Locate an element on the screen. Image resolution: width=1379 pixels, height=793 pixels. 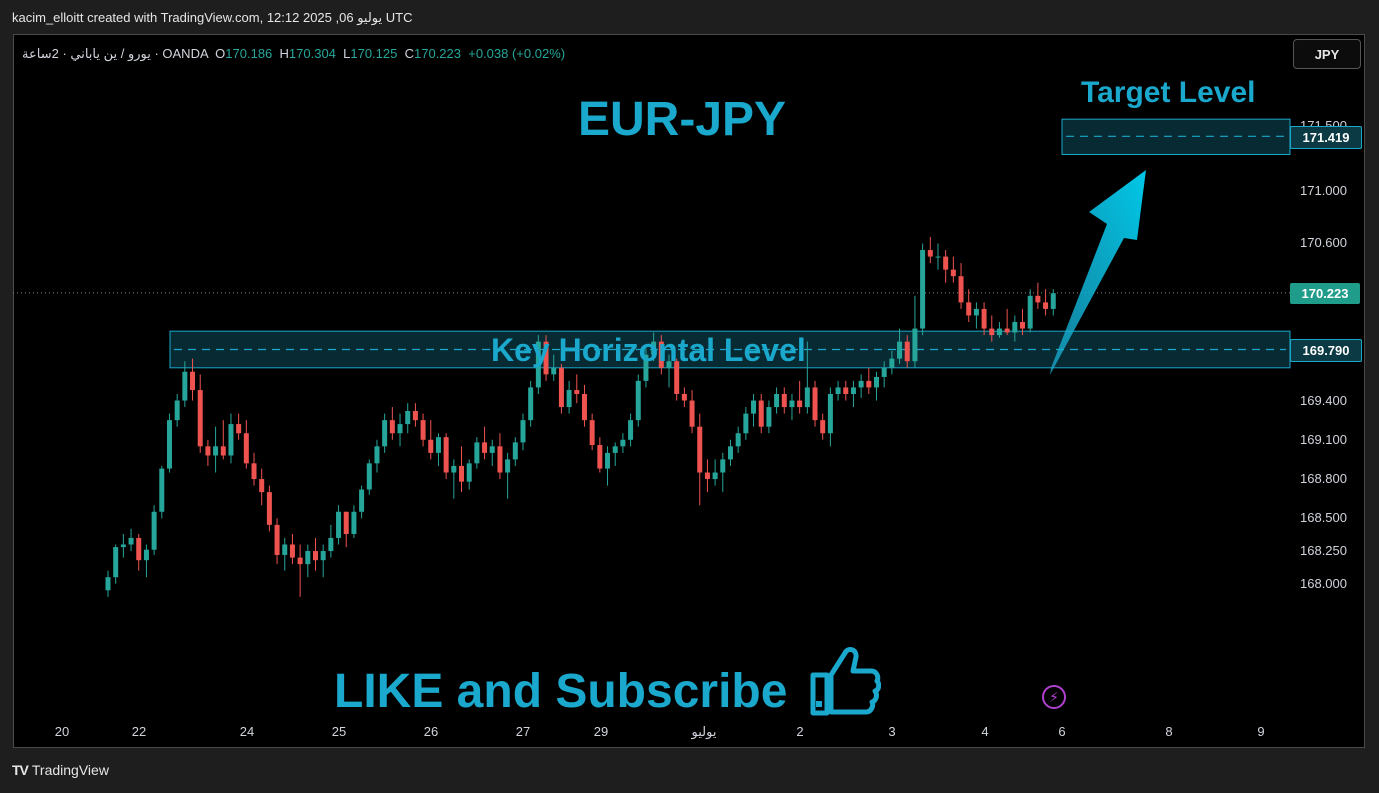
x-tick-label: 8 is located at coordinates (1169, 731).